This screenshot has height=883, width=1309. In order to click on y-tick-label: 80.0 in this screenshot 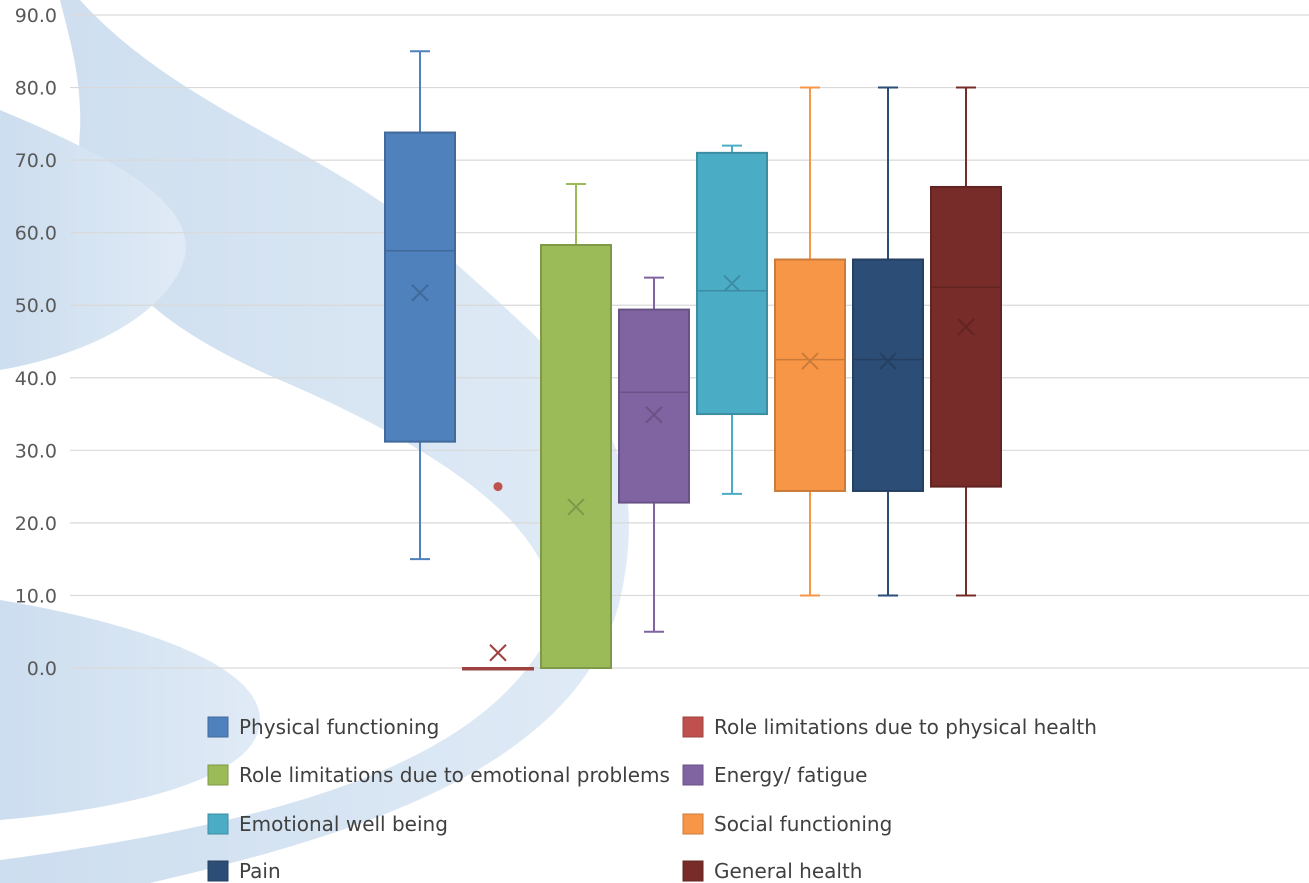, I will do `click(36, 89)`.